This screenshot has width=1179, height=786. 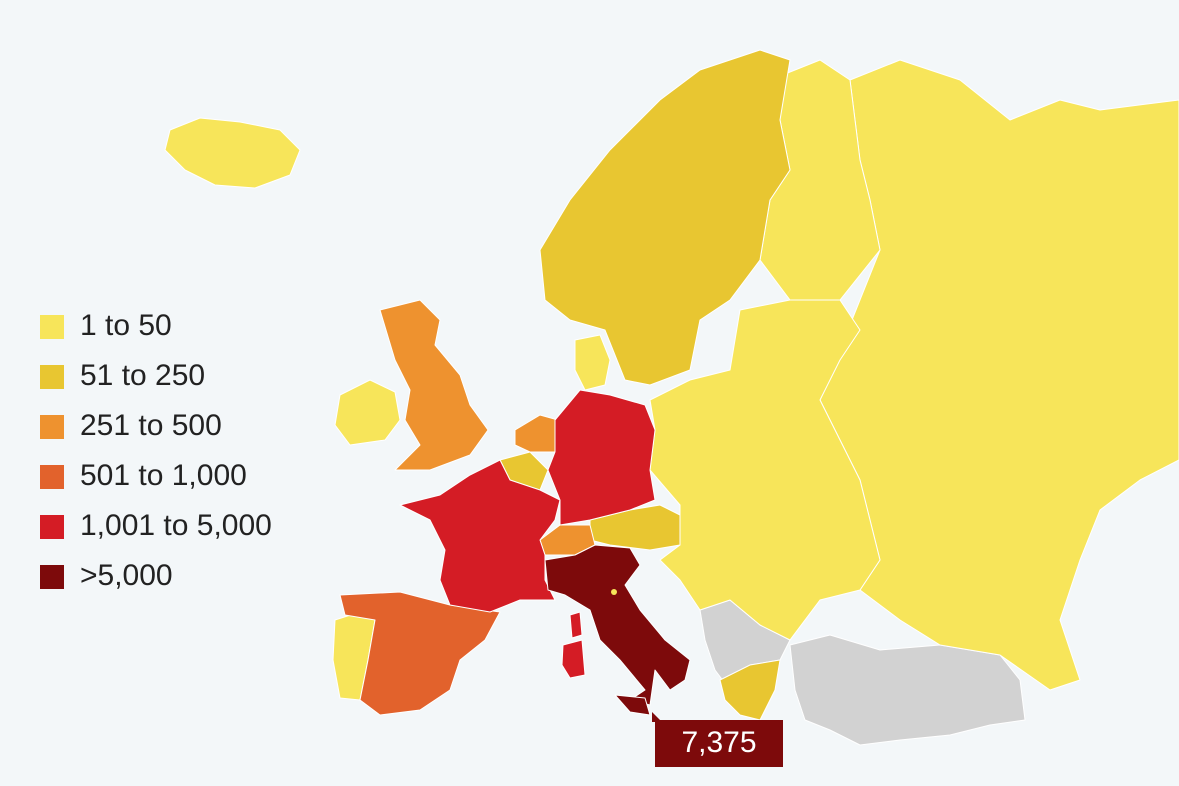 I want to click on callout: 7,375, so click(x=717, y=739).